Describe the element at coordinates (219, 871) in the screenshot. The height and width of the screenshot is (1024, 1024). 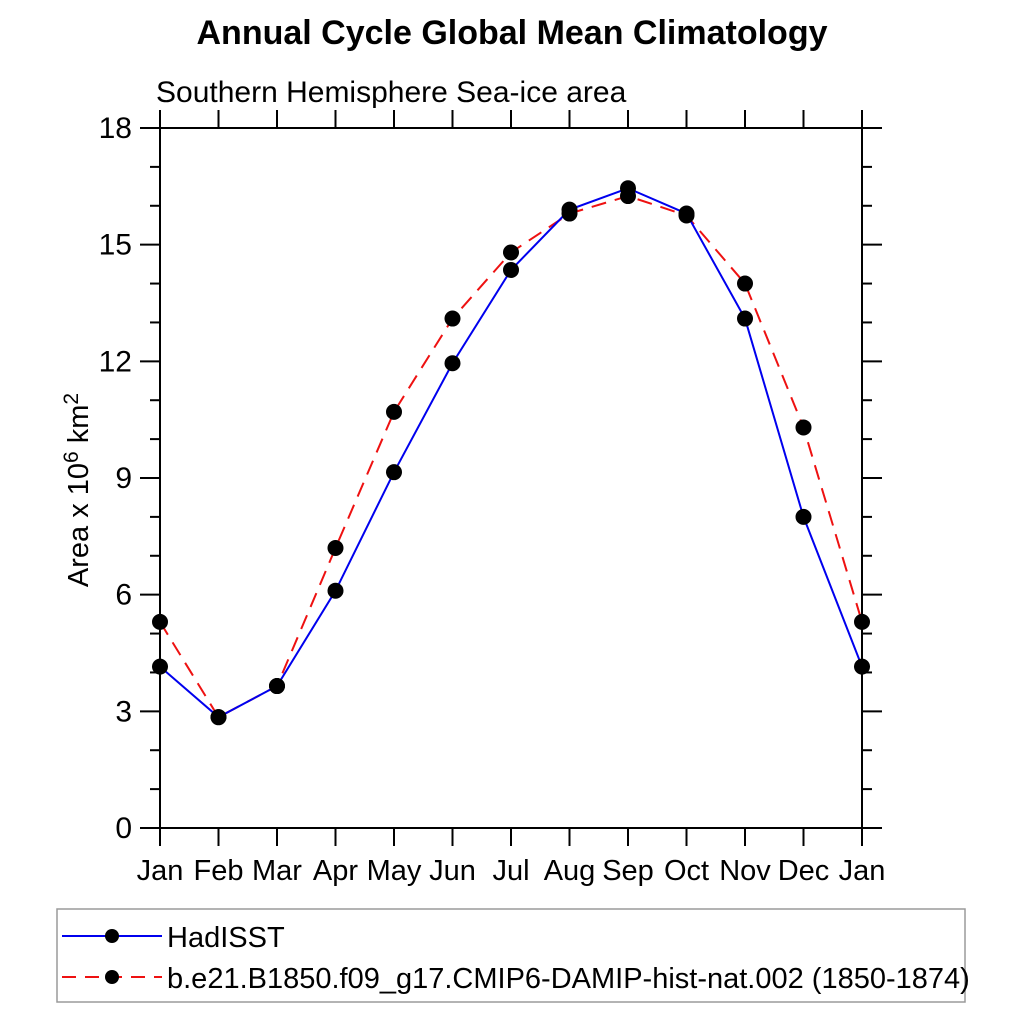
I see `x-tick-label: Feb` at that location.